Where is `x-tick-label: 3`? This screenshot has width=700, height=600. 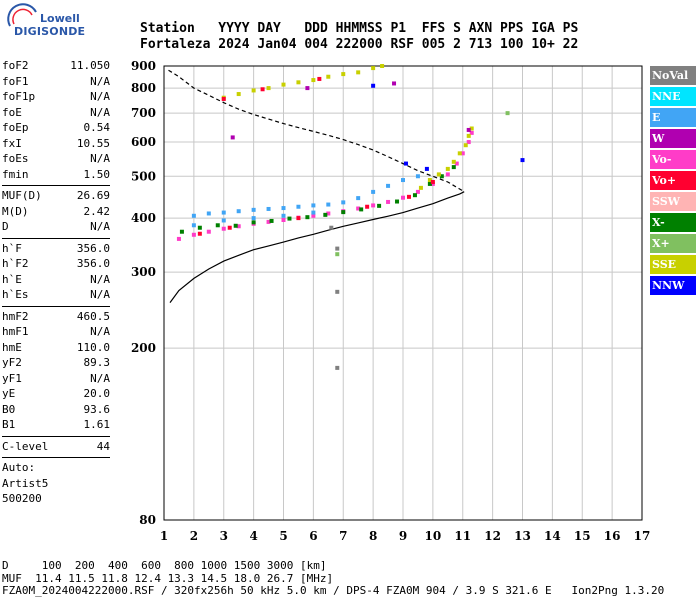 x-tick-label: 3 is located at coordinates (224, 536).